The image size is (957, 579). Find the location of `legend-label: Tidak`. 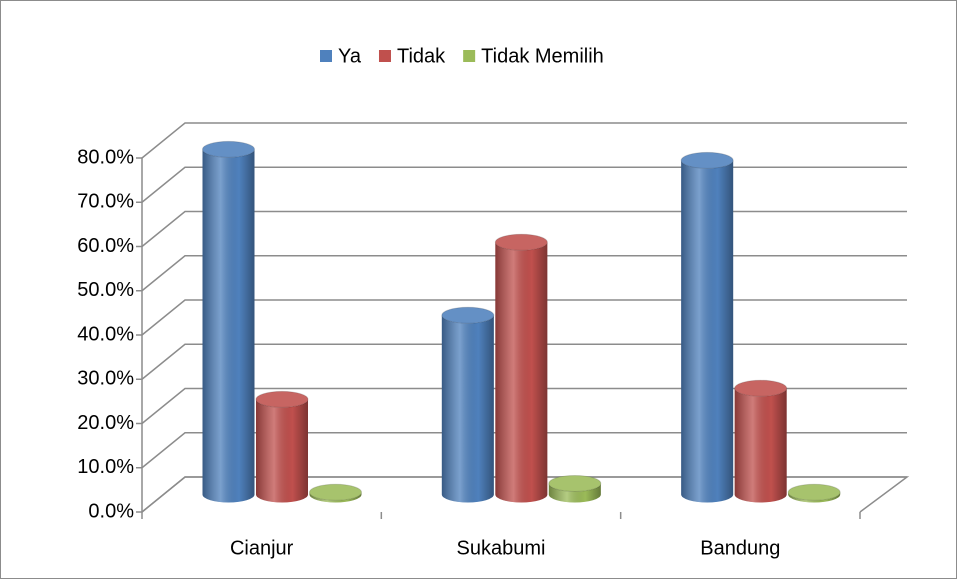

legend-label: Tidak is located at coordinates (421, 56).